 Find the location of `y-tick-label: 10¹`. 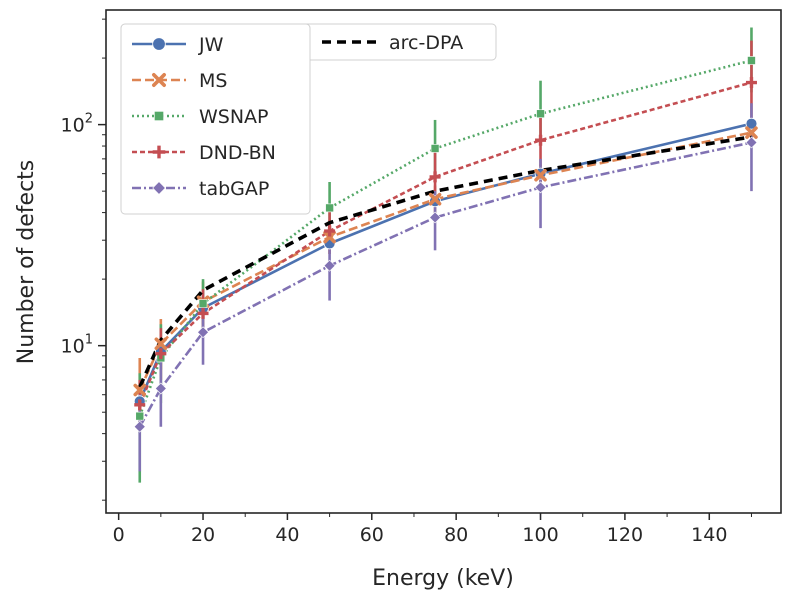

y-tick-label: 10¹ is located at coordinates (77, 345).